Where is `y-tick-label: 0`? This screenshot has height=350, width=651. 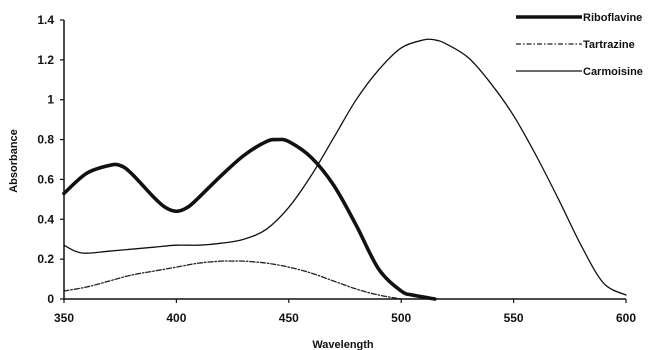
y-tick-label: 0 is located at coordinates (50, 299).